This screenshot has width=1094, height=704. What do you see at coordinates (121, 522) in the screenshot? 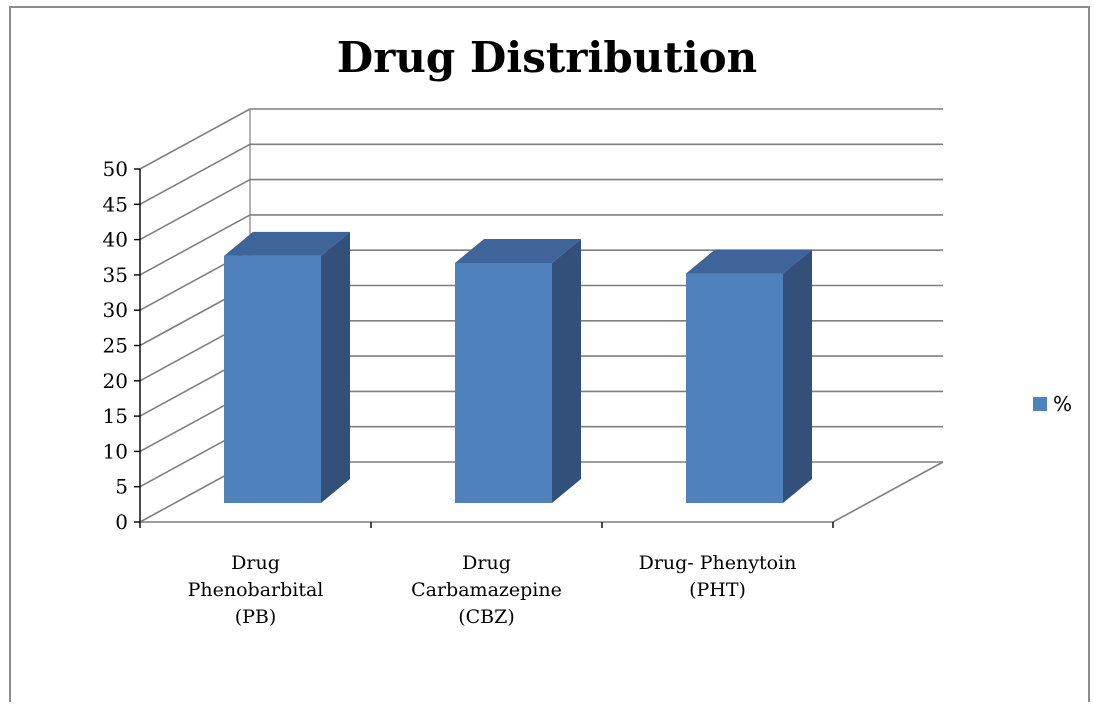
I see `y-tick-label: 0` at bounding box center [121, 522].